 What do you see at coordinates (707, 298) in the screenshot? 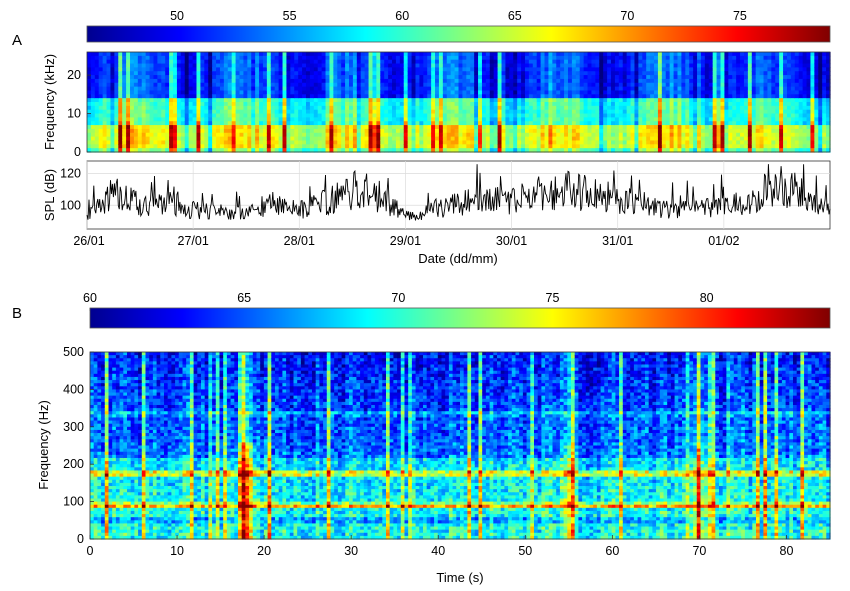
I see `colorbar-tick-label: 80` at bounding box center [707, 298].